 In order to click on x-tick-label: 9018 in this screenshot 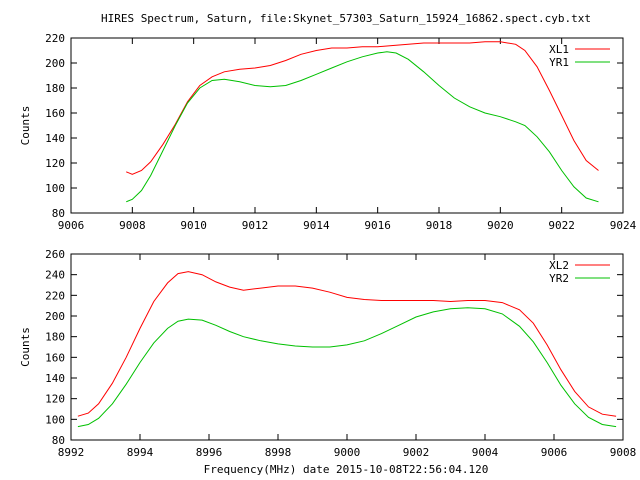, I will do `click(439, 225)`.